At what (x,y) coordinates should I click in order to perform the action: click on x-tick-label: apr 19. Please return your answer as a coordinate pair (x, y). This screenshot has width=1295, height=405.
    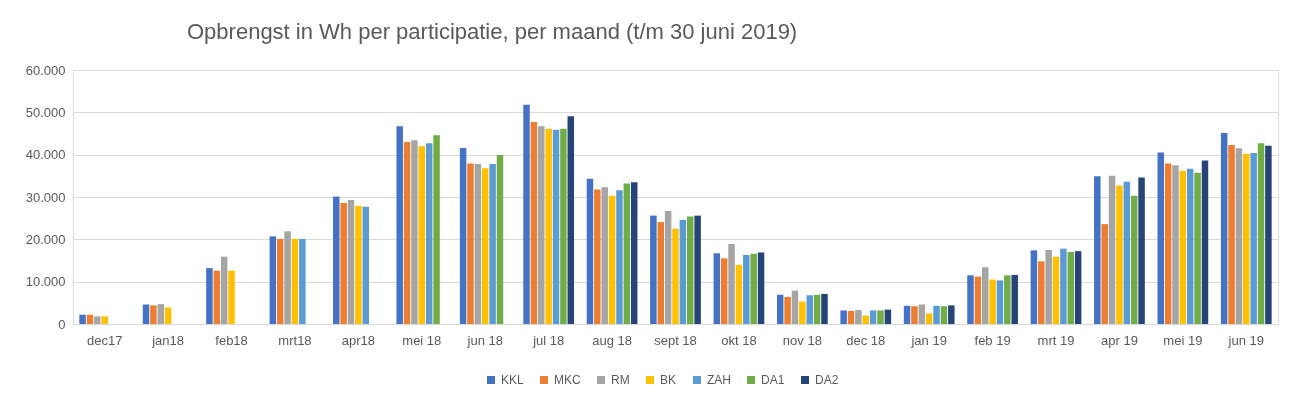
    Looking at the image, I should click on (1119, 340).